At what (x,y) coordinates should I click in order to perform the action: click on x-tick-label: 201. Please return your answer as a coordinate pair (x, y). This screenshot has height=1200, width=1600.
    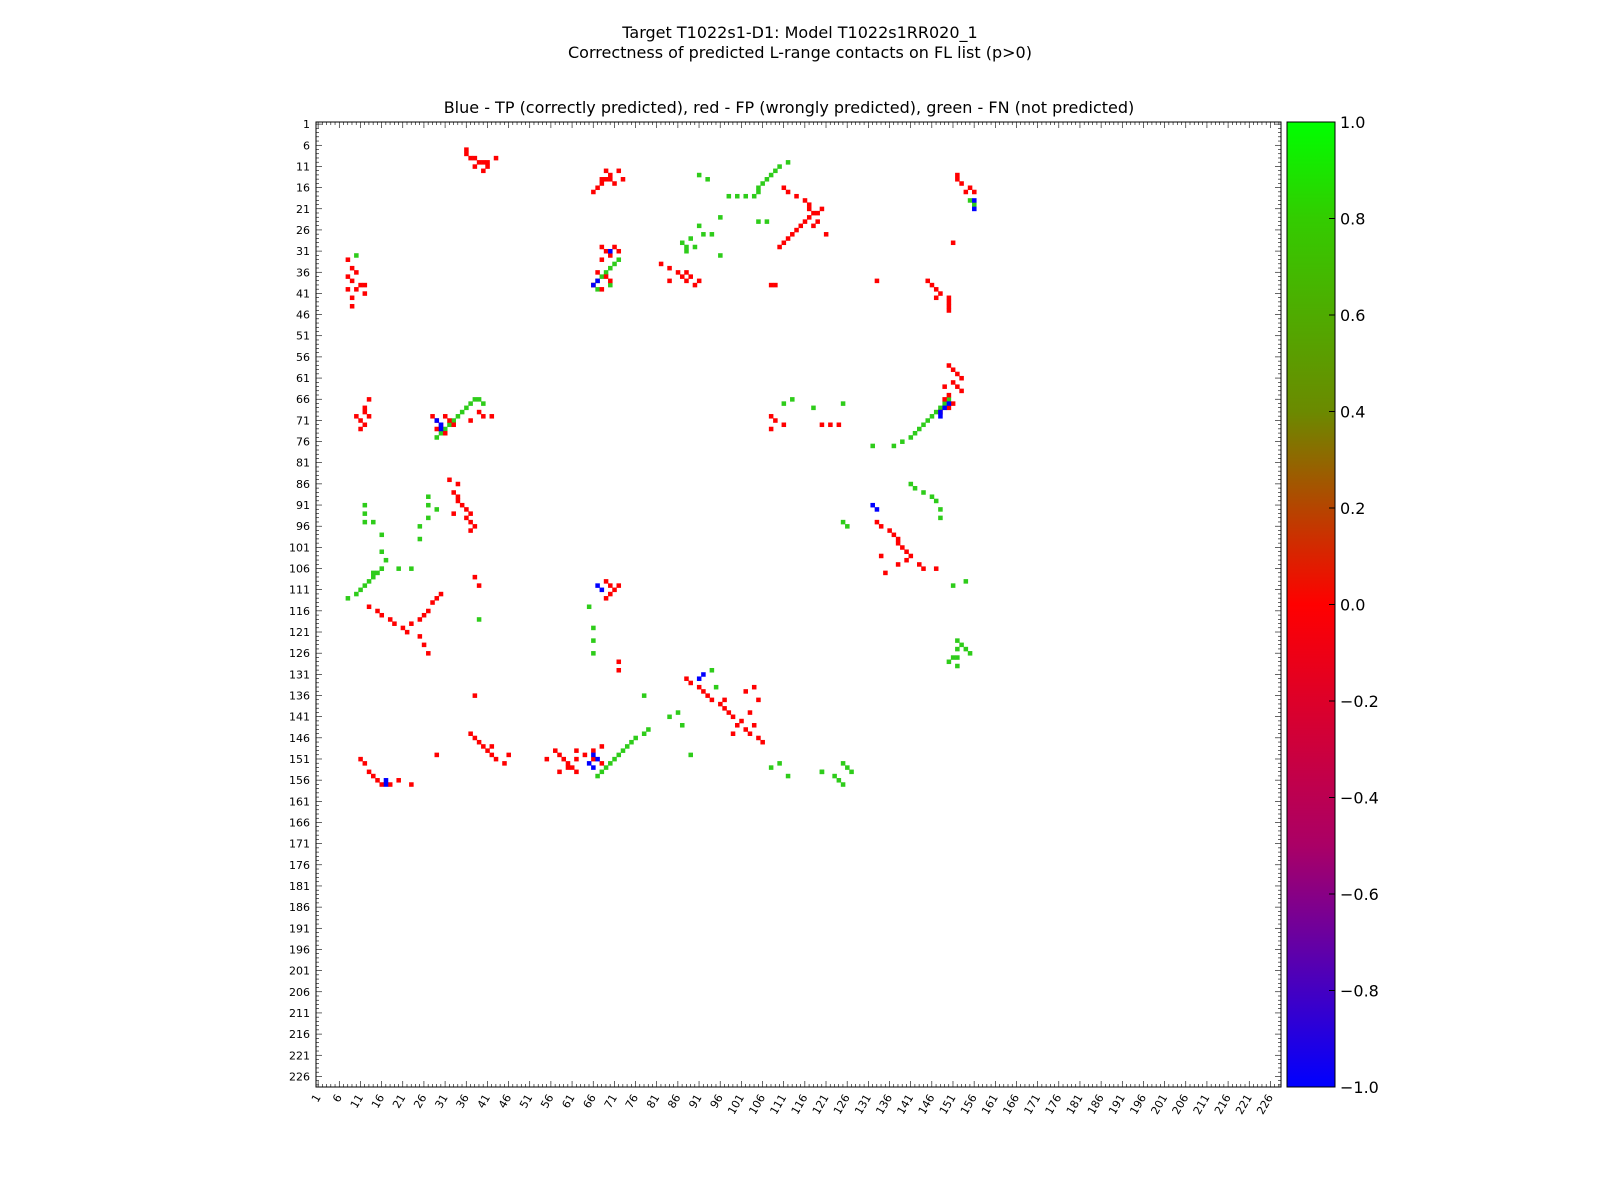
    Looking at the image, I should click on (1159, 1104).